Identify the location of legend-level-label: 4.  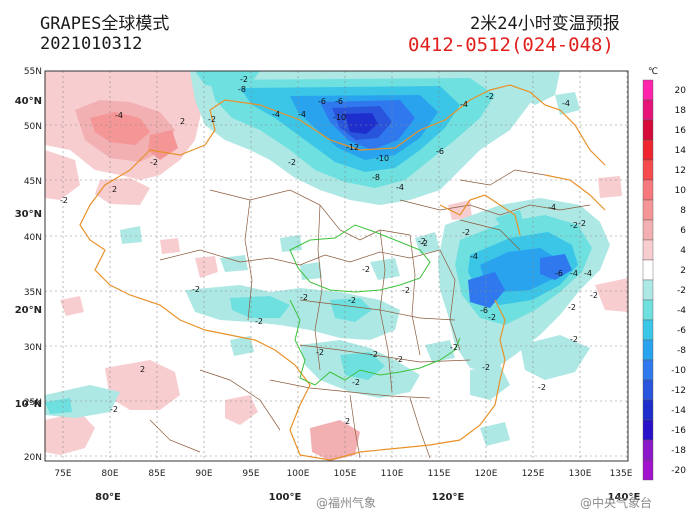
(683, 251).